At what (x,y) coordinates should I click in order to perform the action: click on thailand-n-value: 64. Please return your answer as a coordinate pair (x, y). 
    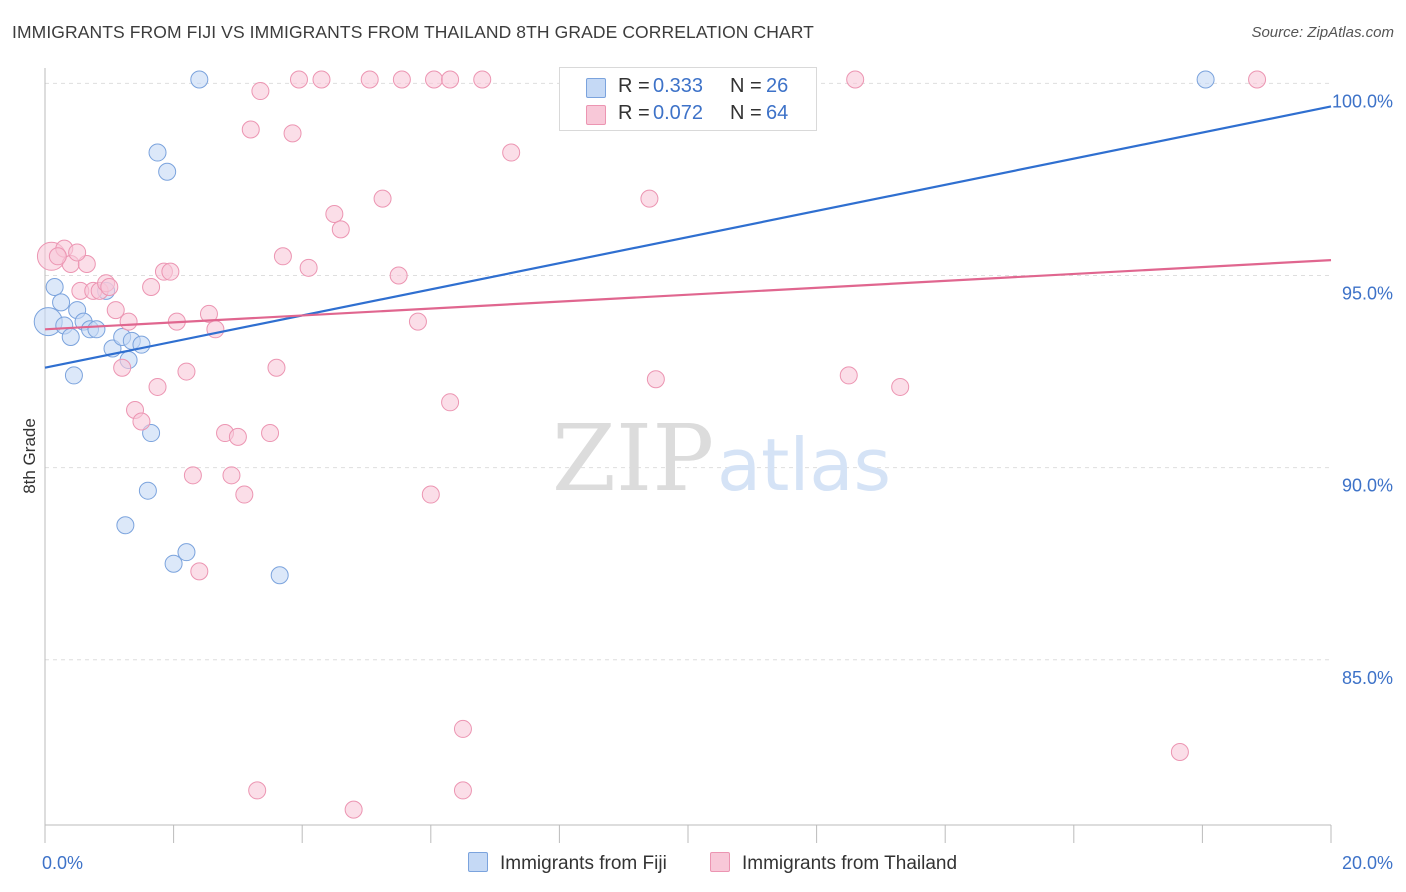
    Looking at the image, I should click on (777, 113).